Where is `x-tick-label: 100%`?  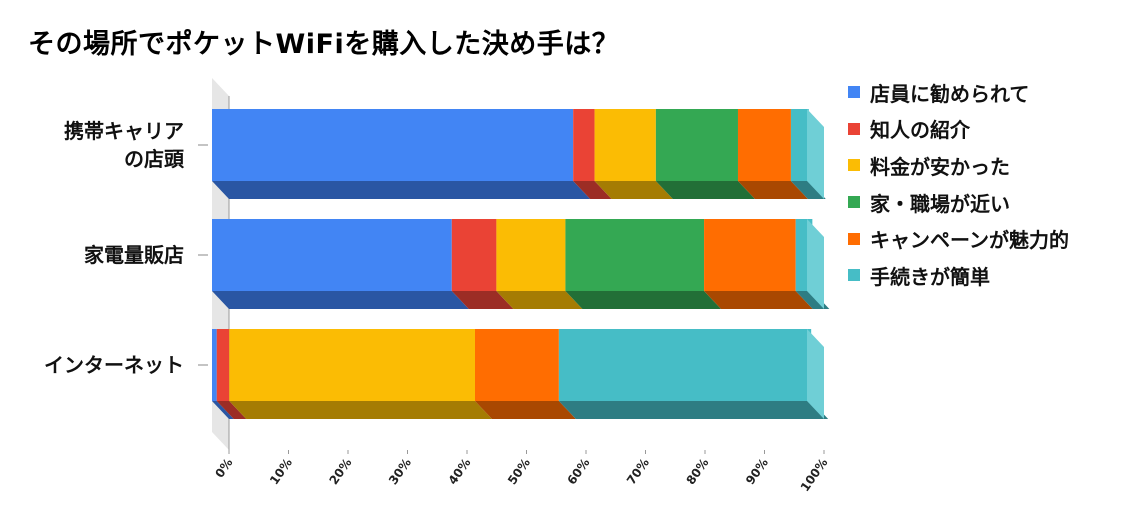 x-tick-label: 100% is located at coordinates (814, 475).